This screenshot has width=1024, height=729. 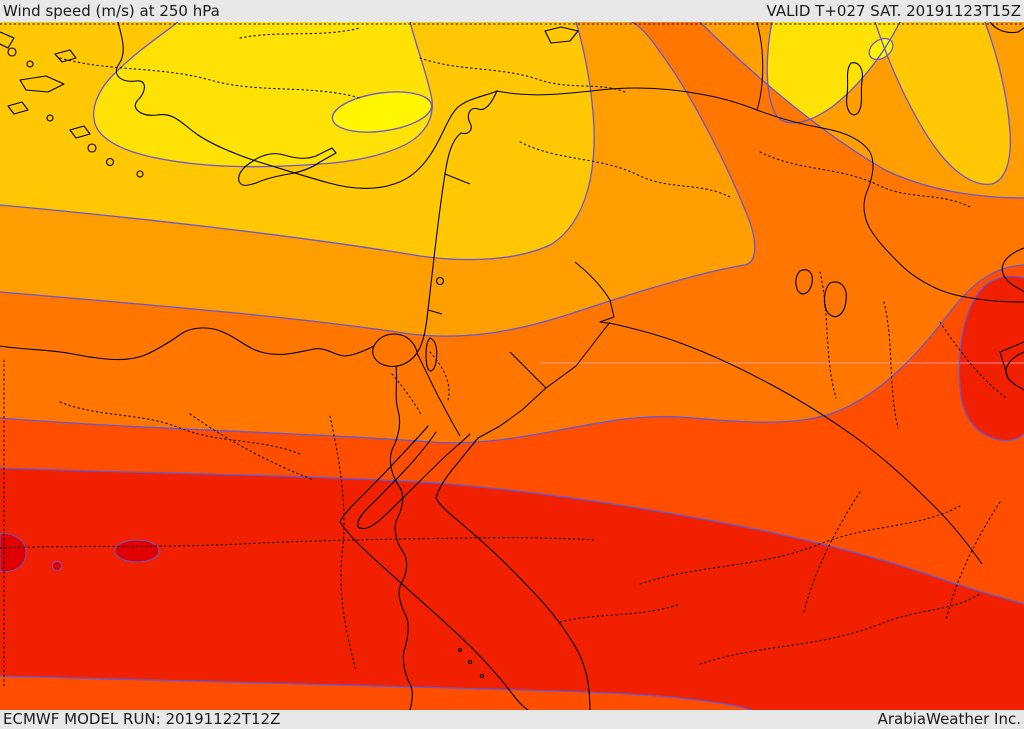 What do you see at coordinates (111, 10) in the screenshot?
I see `map-title: Wind speed (m/s) at 250 hPa` at bounding box center [111, 10].